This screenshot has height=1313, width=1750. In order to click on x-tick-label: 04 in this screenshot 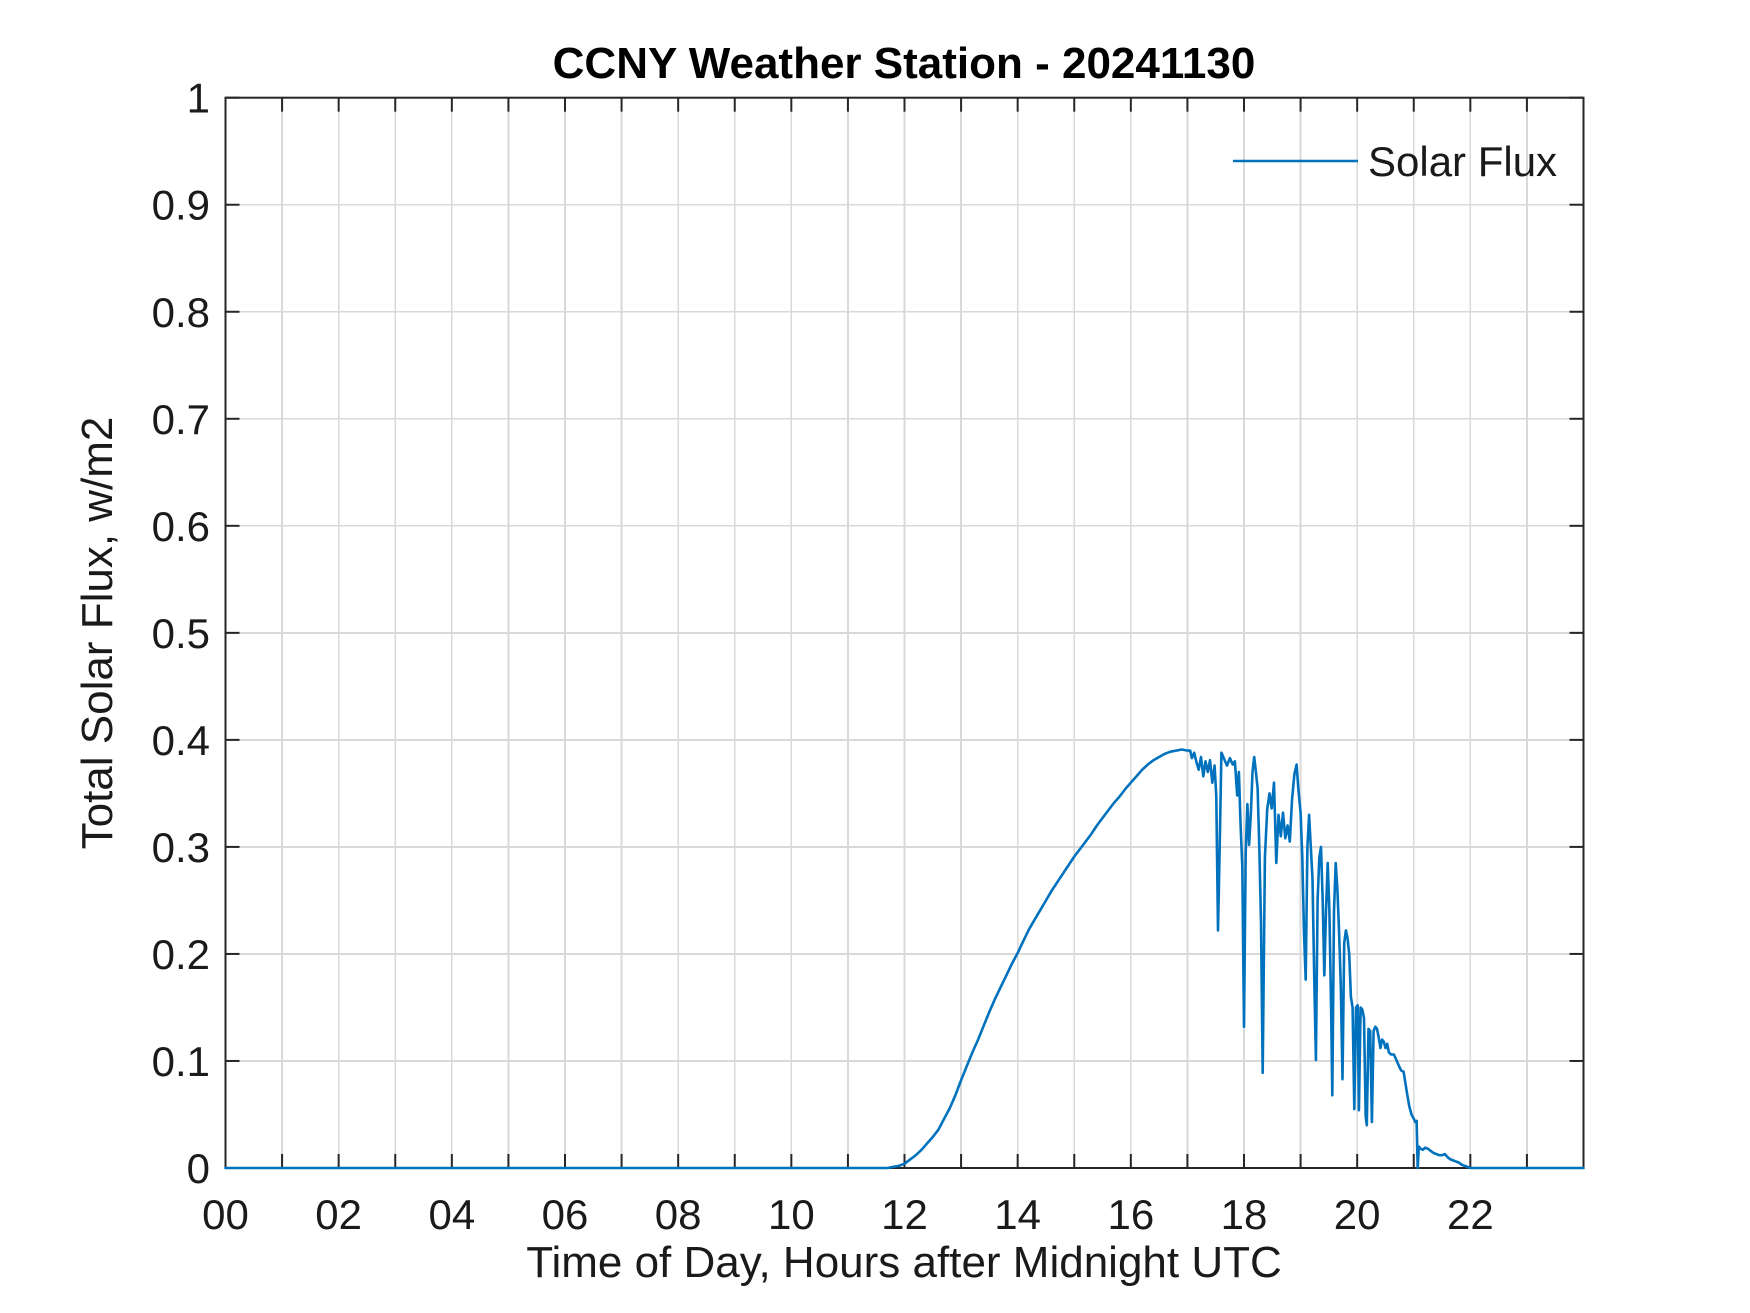, I will do `click(451, 1214)`.